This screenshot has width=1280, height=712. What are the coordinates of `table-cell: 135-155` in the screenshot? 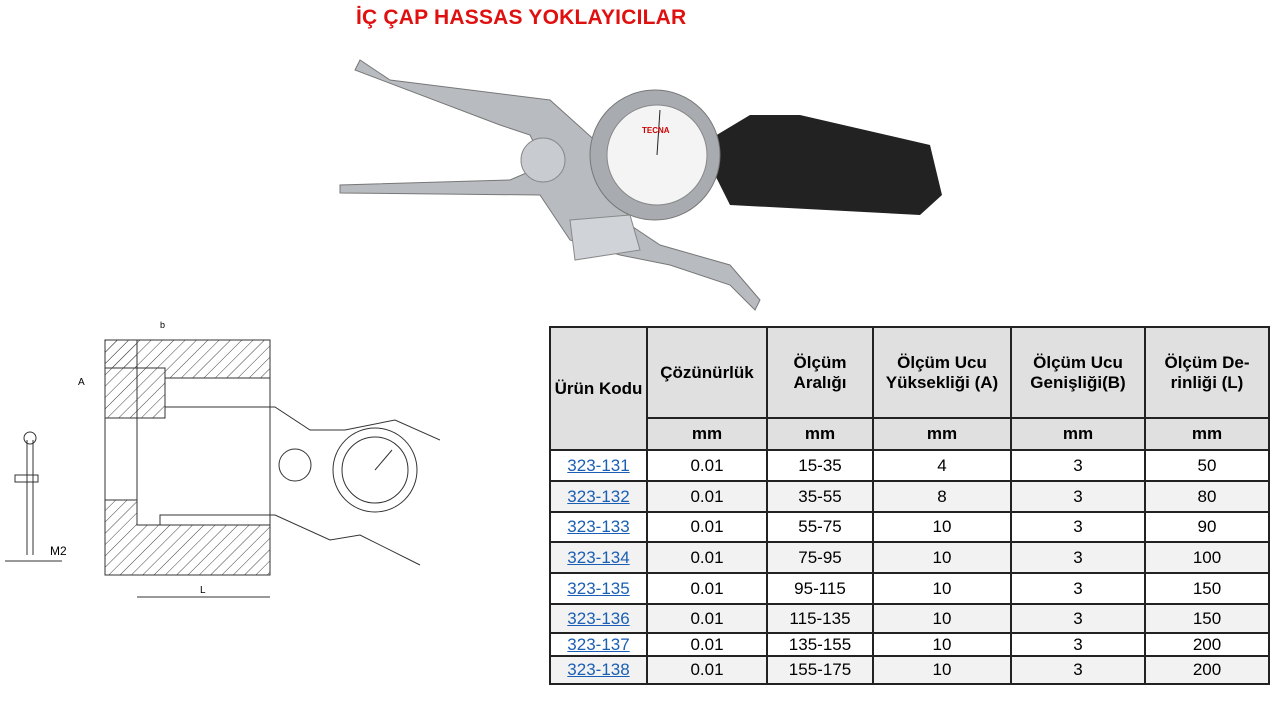 It's located at (820, 644).